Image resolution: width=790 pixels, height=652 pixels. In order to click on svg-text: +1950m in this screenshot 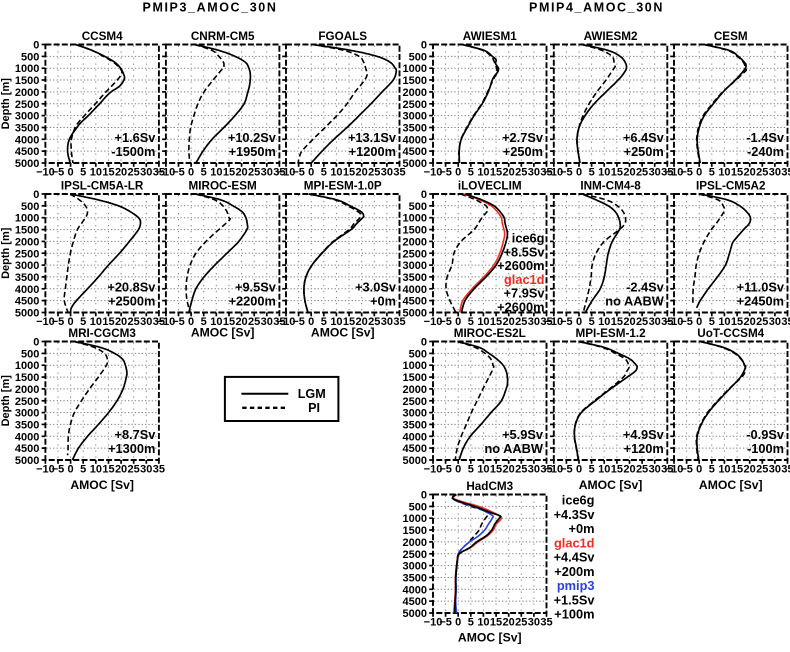, I will do `click(252, 151)`.